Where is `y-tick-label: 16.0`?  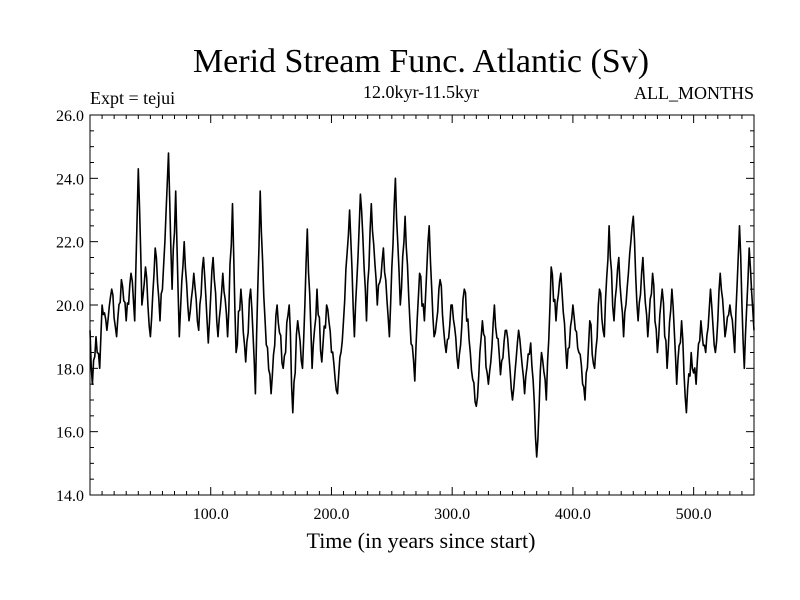
y-tick-label: 16.0 is located at coordinates (70, 433).